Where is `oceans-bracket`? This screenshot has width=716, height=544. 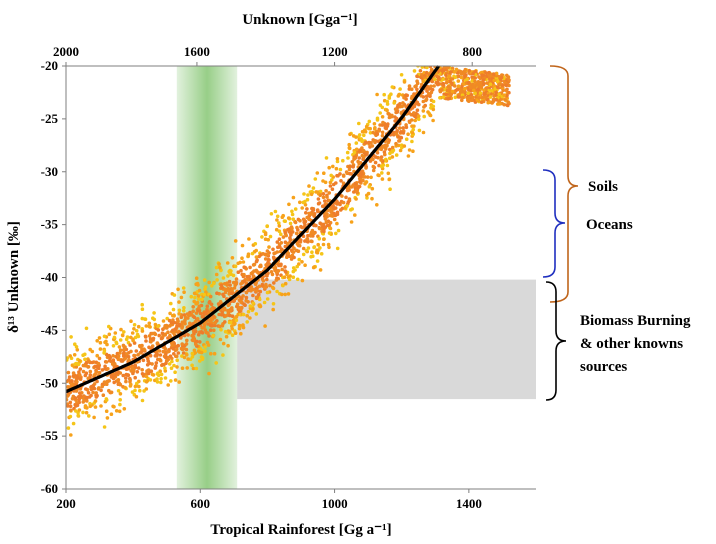
oceans-bracket is located at coordinates (554, 223).